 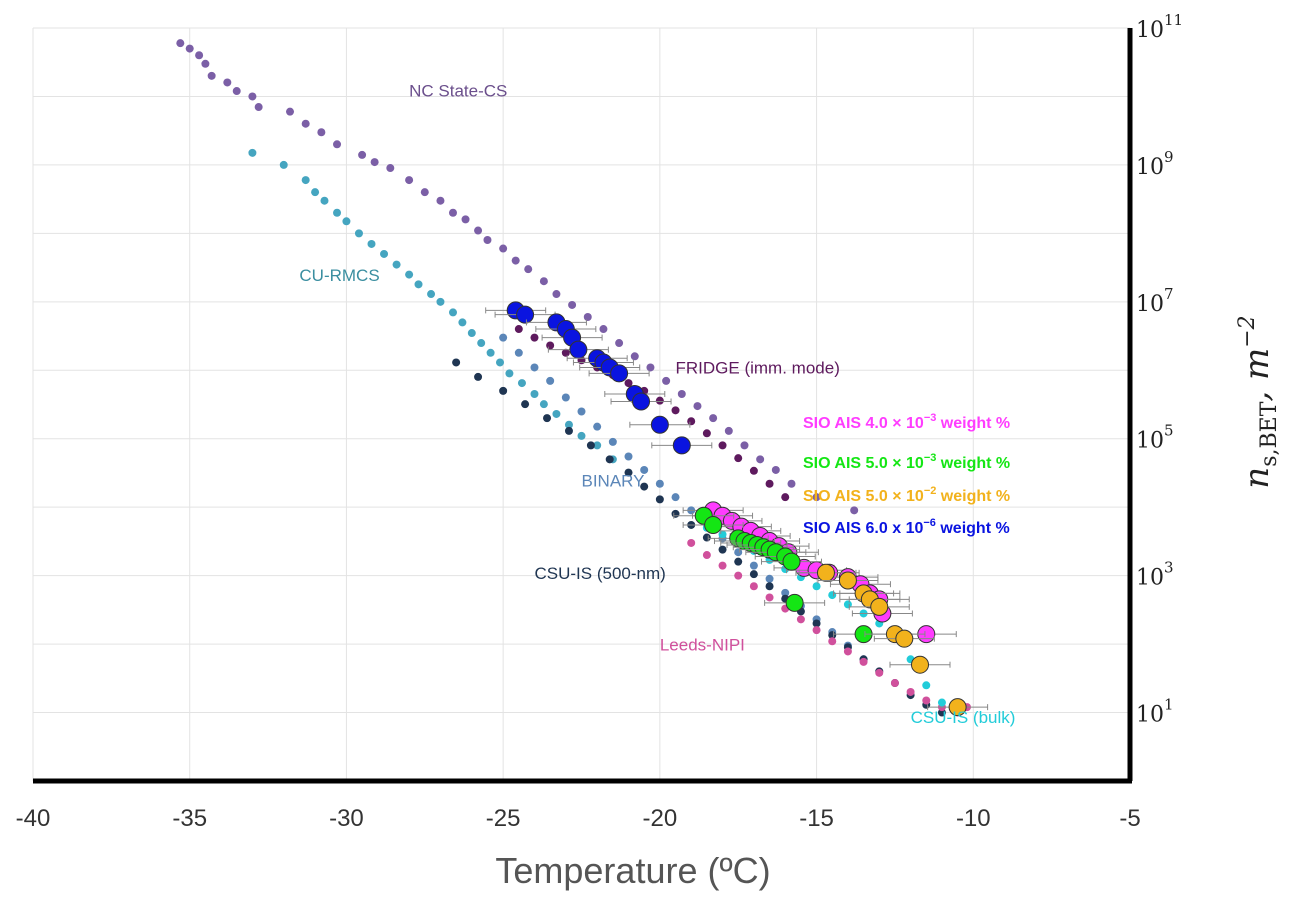 I want to click on annotation-label: Leeds-NIPI, so click(x=702, y=645).